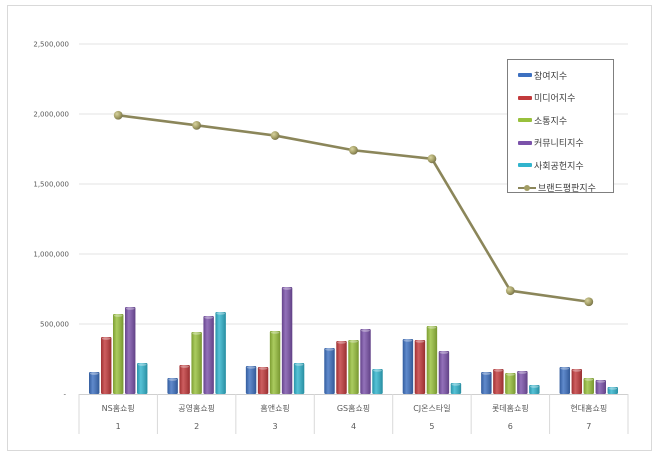 The height and width of the screenshot is (459, 660). I want to click on y-tick-label: -, so click(64, 395).